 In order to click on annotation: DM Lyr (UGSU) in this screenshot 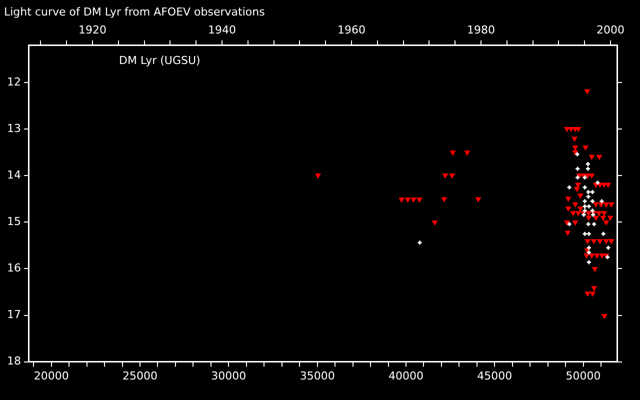, I will do `click(159, 60)`.